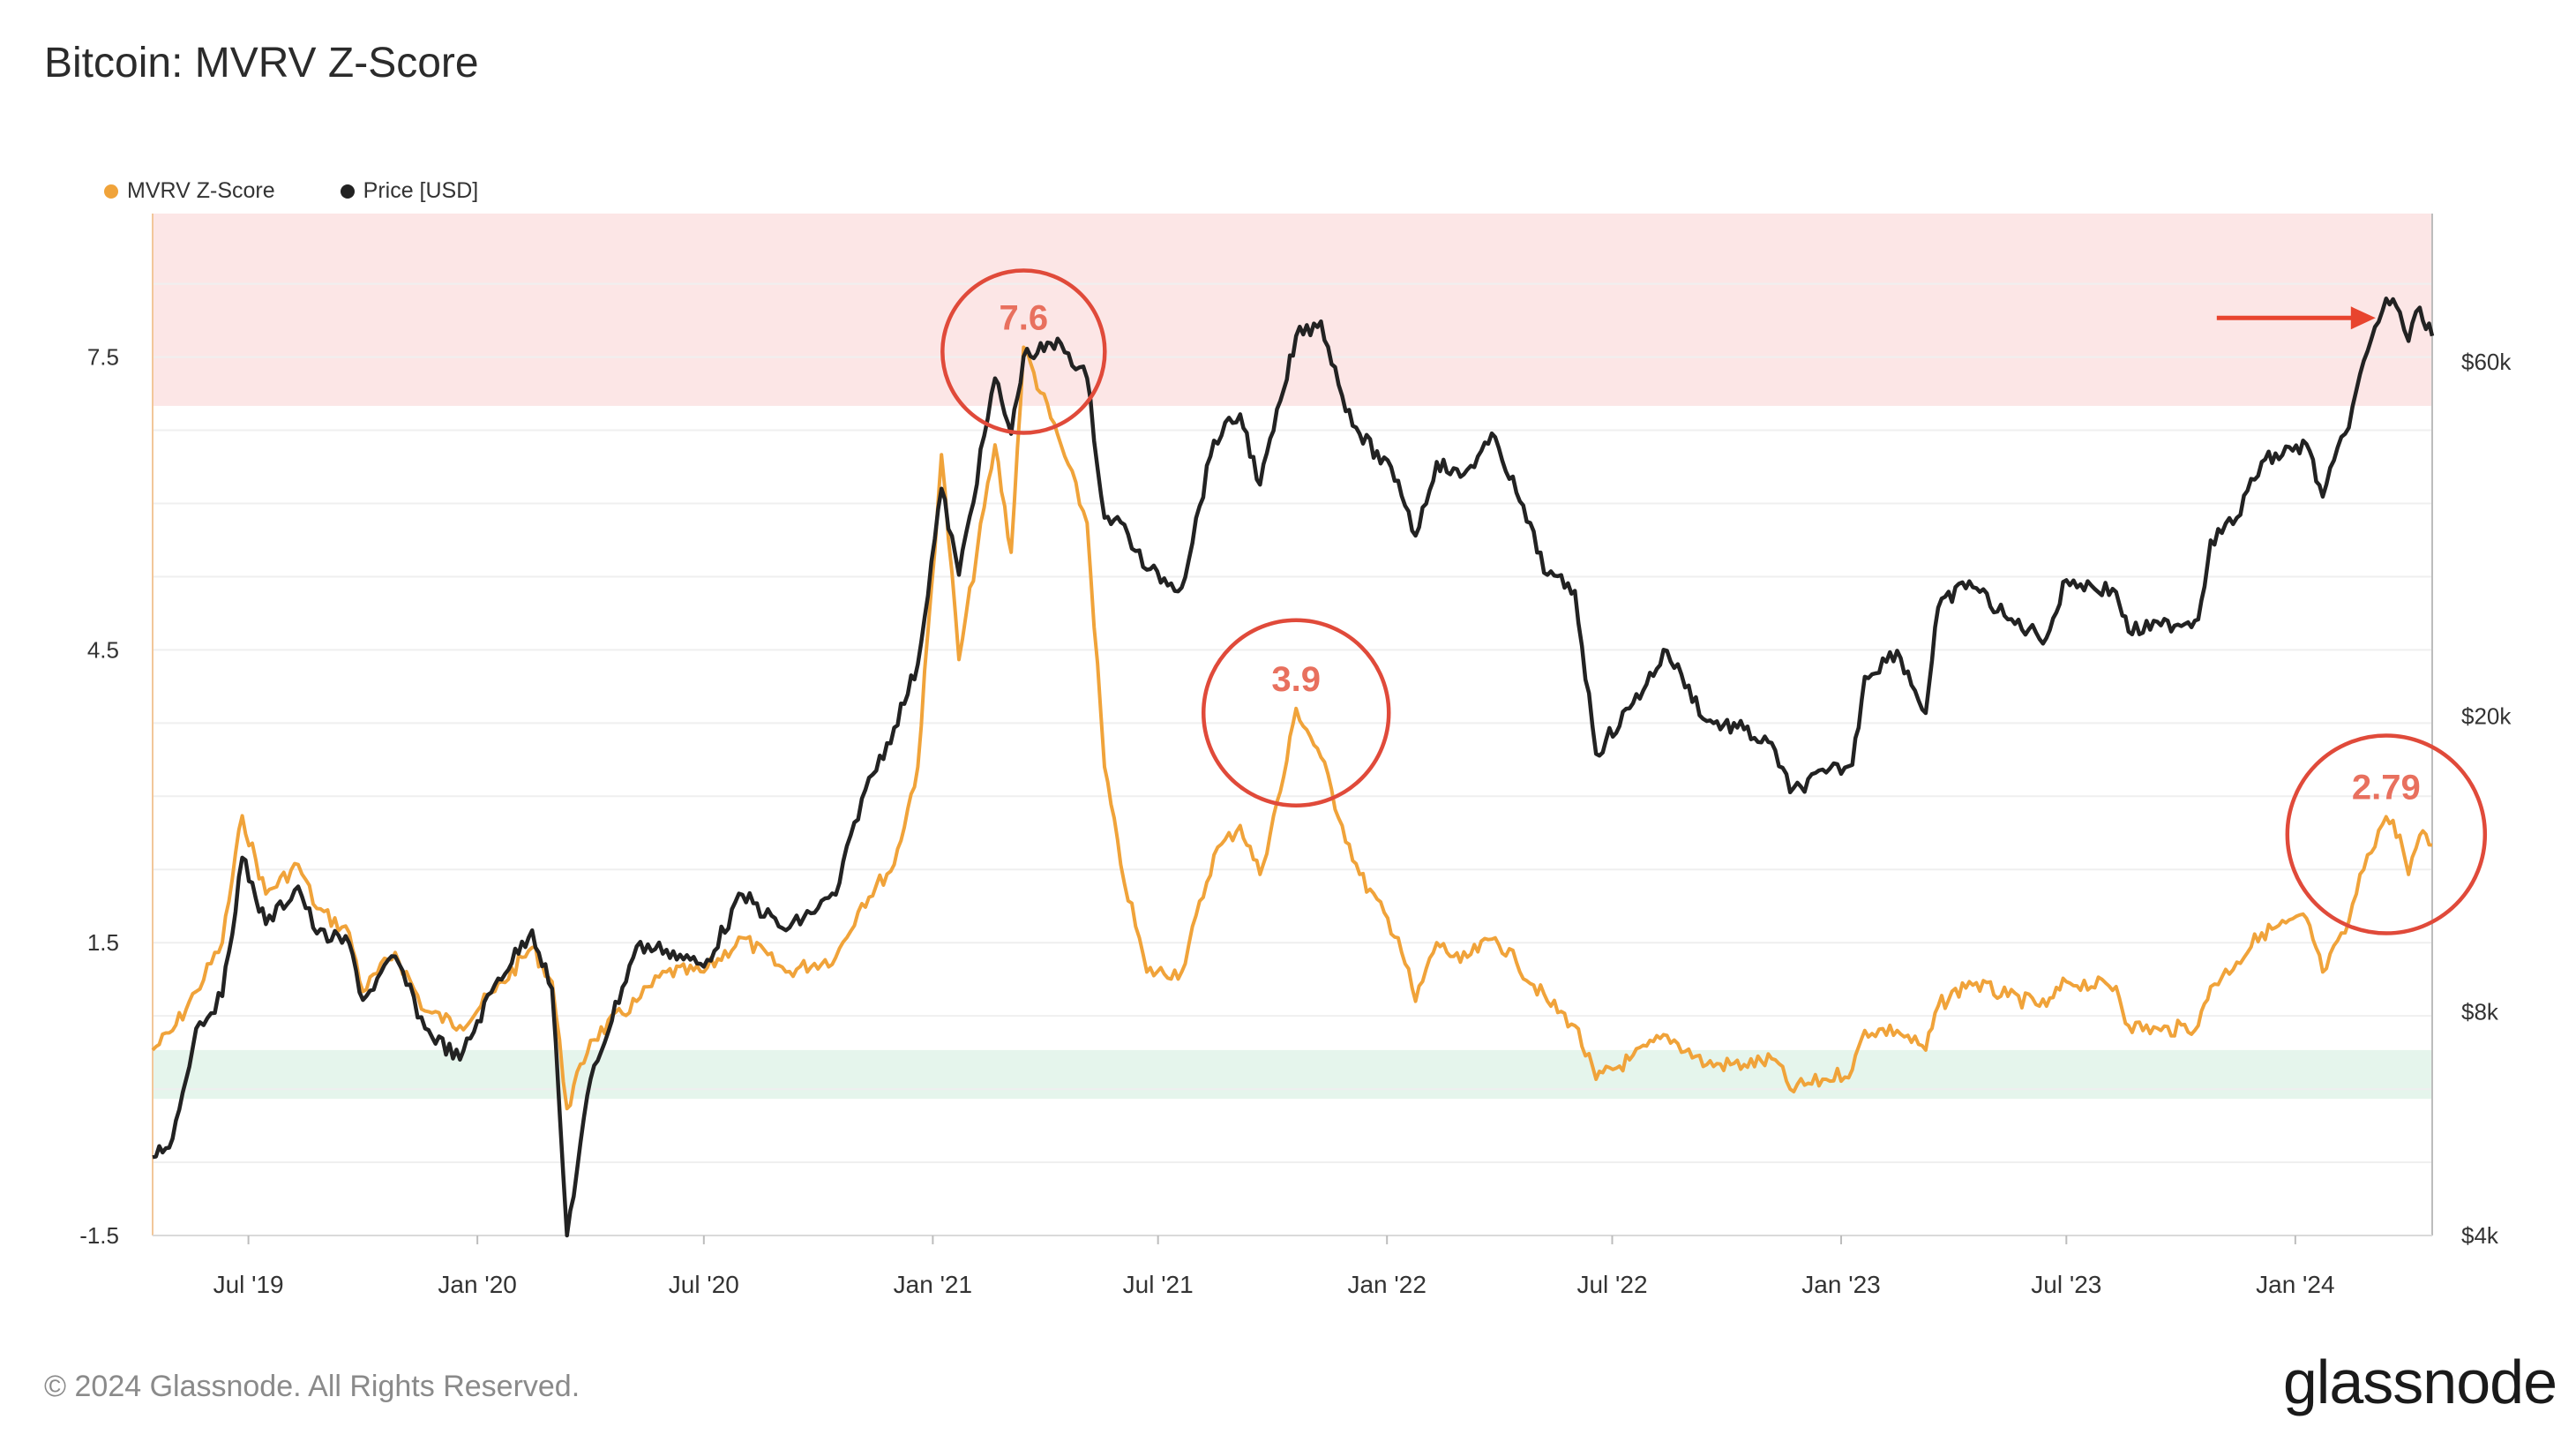  Describe the element at coordinates (348, 191) in the screenshot. I see `legend-dot-price` at that location.